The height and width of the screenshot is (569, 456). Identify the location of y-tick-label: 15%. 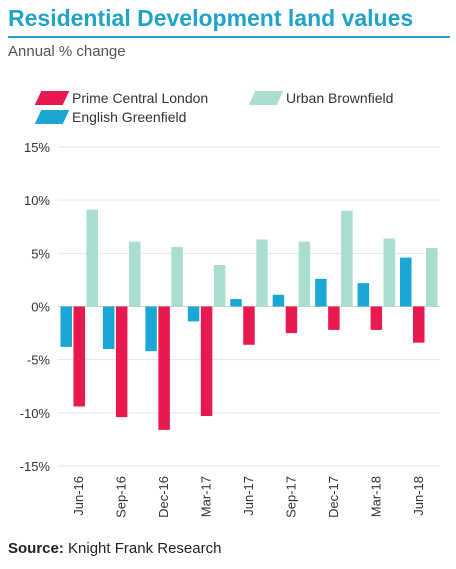
(37, 147).